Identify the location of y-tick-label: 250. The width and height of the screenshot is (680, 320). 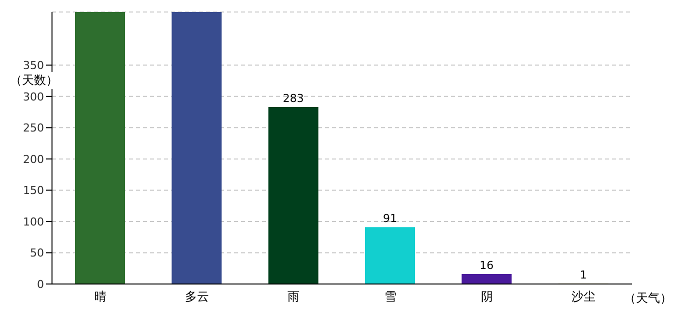
(33, 128).